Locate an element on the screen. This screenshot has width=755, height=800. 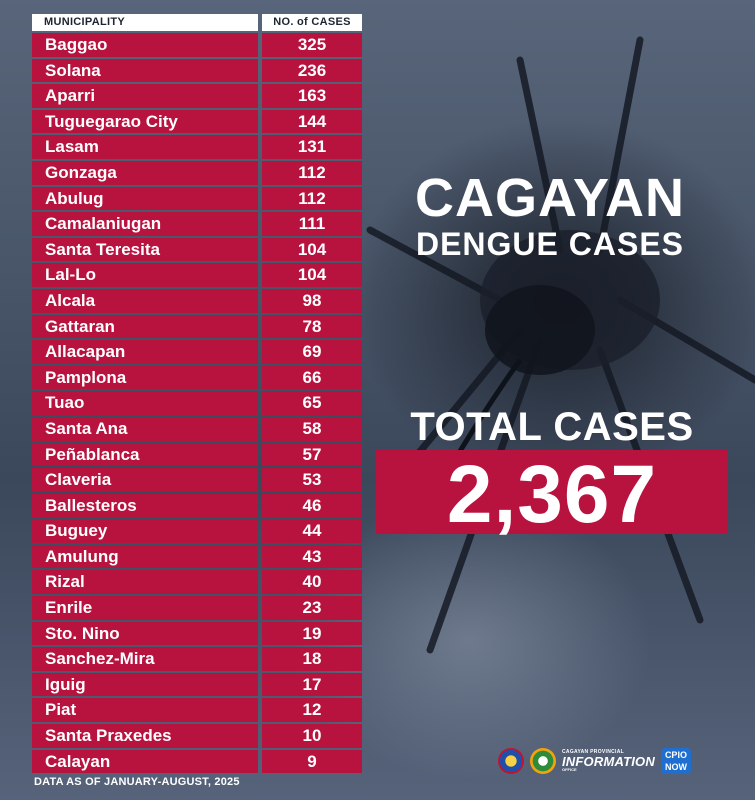
case-count: 98 is located at coordinates (312, 300).